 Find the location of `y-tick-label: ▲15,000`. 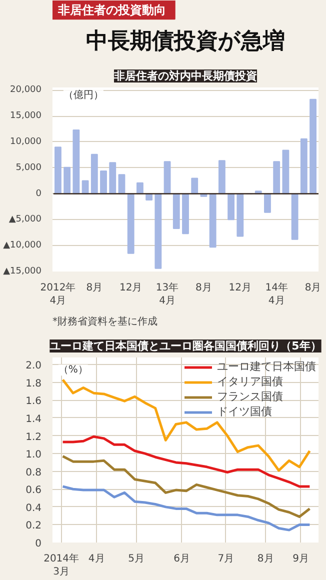

y-tick-label: ▲15,000 is located at coordinates (22, 271).